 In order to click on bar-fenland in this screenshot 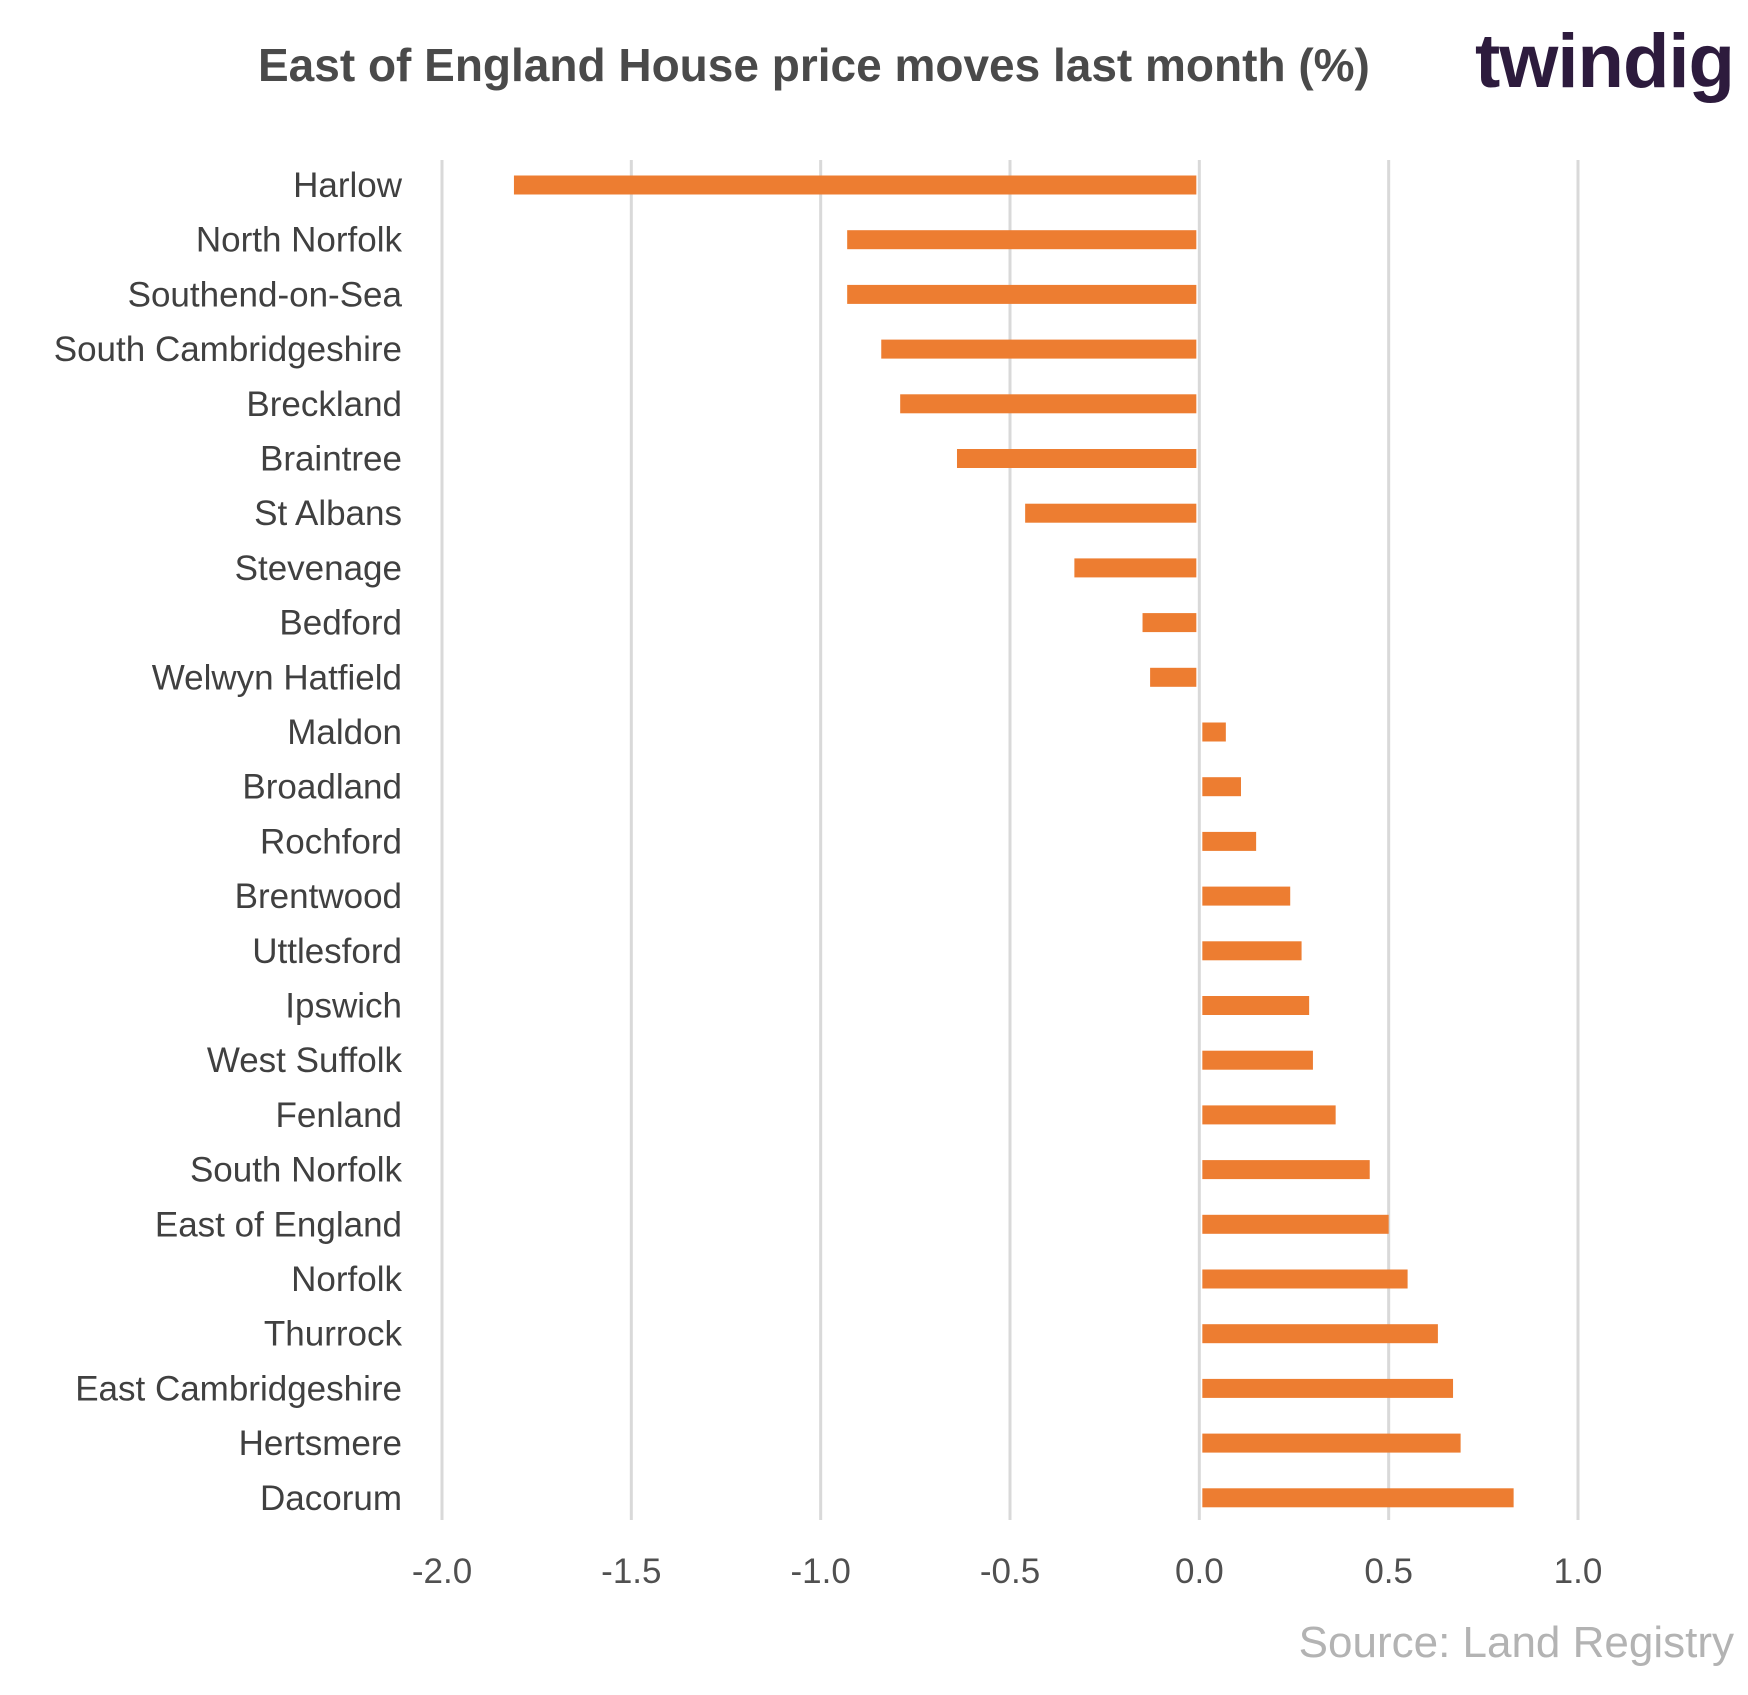, I will do `click(1269, 1115)`.